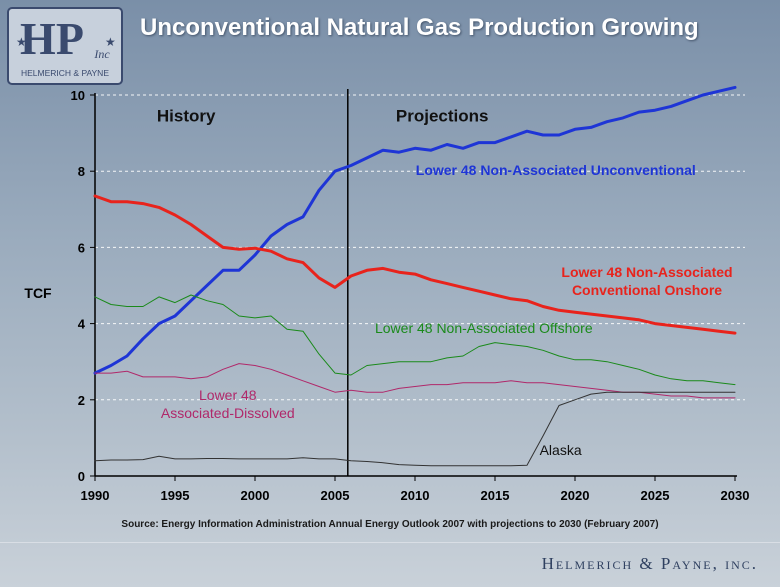 This screenshot has width=780, height=587. Describe the element at coordinates (81, 400) in the screenshot. I see `y-tick-label: 2` at that location.